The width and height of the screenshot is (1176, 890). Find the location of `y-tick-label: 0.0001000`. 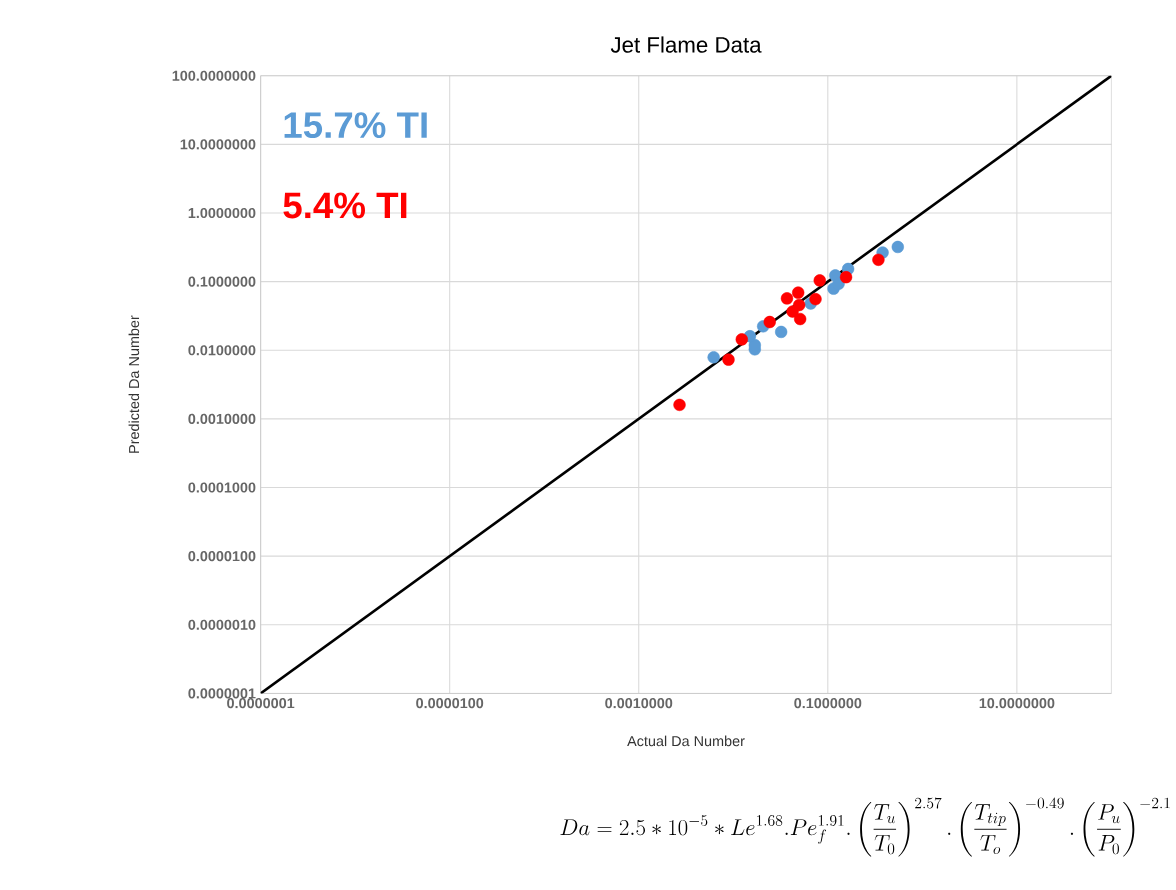

y-tick-label: 0.0001000 is located at coordinates (222, 487).